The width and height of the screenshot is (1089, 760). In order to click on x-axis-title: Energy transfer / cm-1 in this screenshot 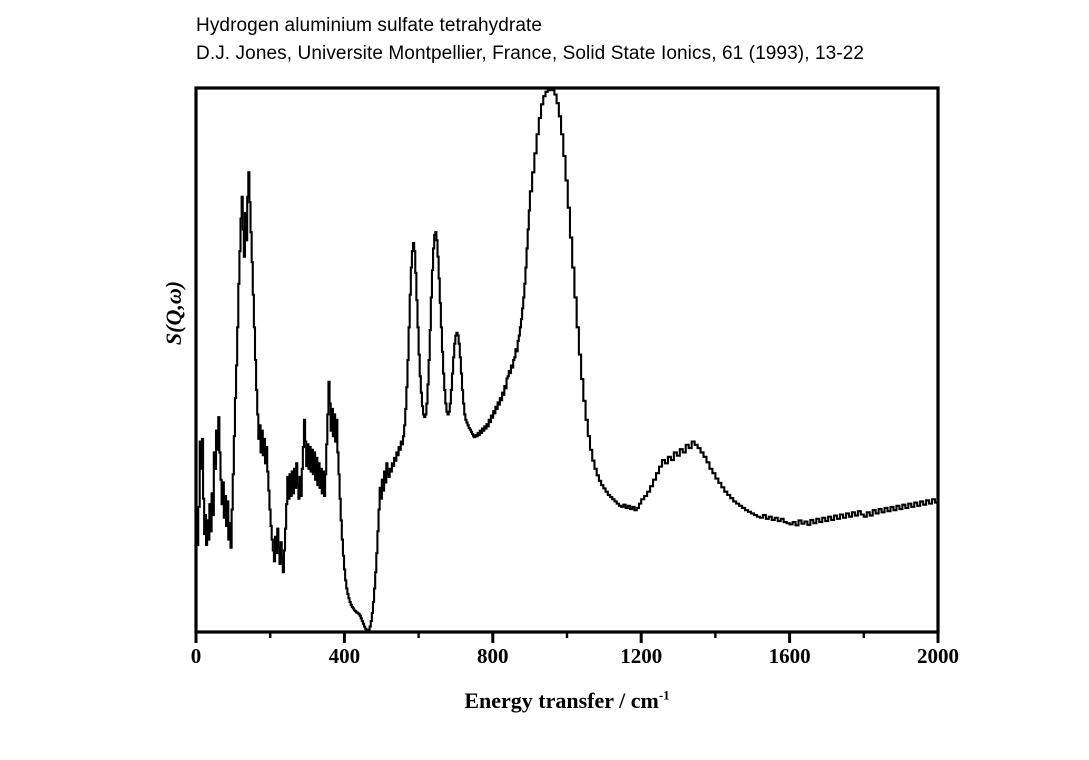, I will do `click(567, 701)`.